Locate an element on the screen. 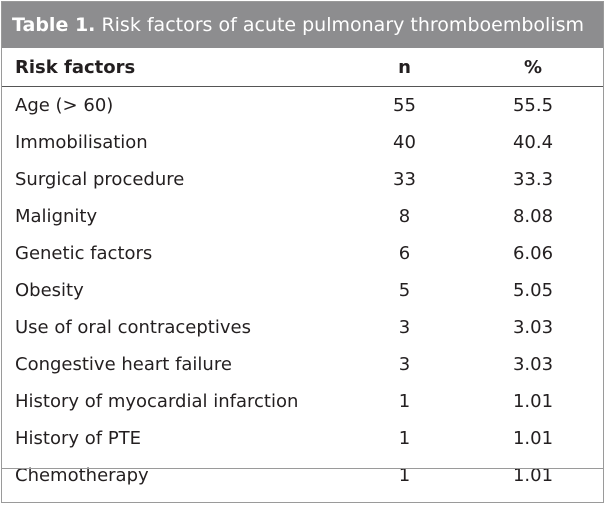 The image size is (607, 506). table-row: Congestive heart failure 3 3.03 is located at coordinates (302, 364).